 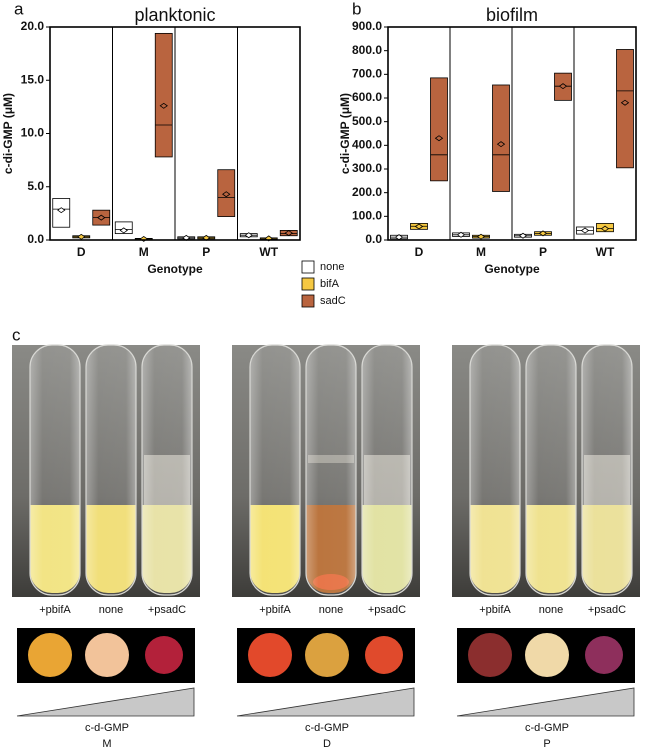 I want to click on panel-label: b, so click(x=356, y=9).